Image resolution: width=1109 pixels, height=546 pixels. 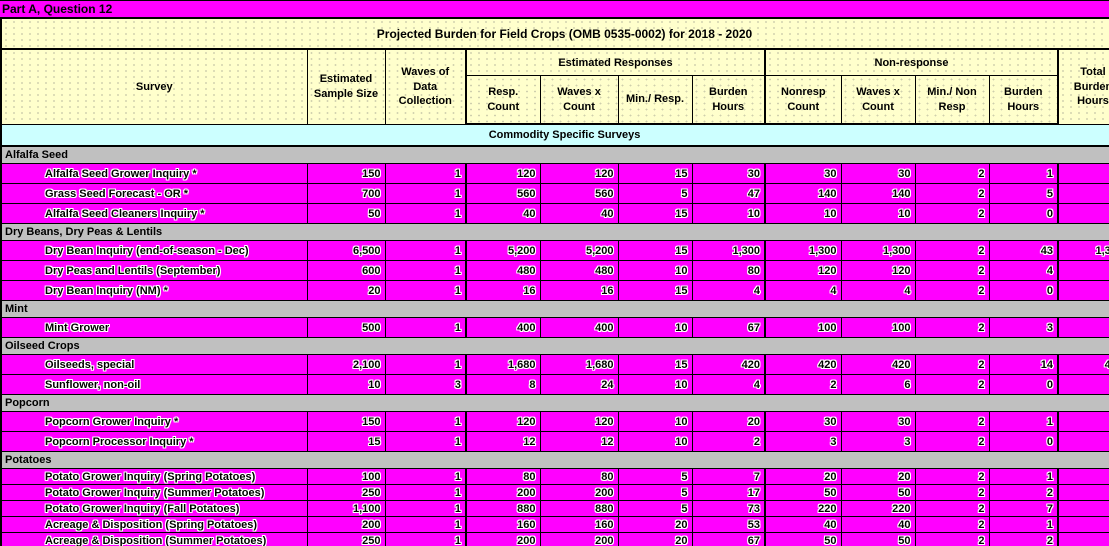 What do you see at coordinates (579, 364) in the screenshot?
I see `value-cell: 1,680` at bounding box center [579, 364].